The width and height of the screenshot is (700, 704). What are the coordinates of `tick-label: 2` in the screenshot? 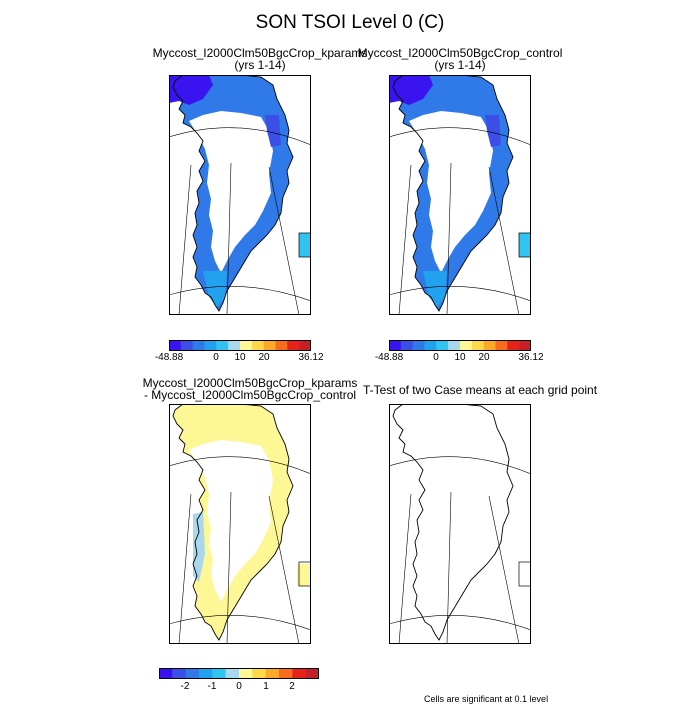 It's located at (292, 686).